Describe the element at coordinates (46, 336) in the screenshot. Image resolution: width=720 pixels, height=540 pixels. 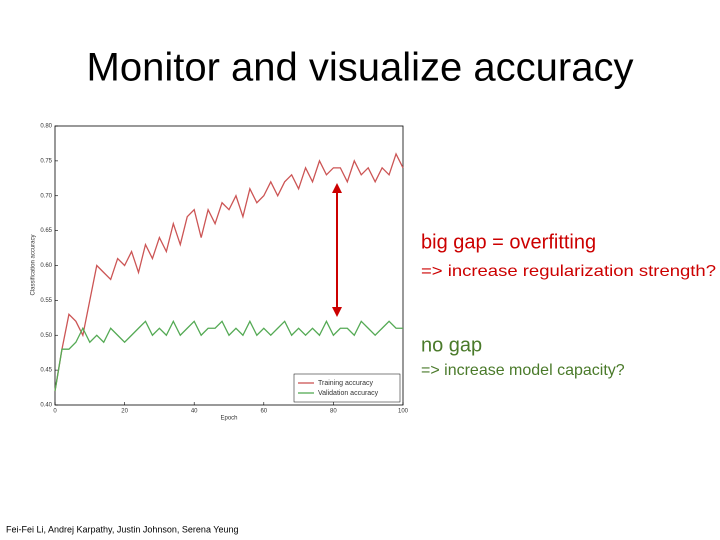
I see `y-tick-label: 0.50` at that location.